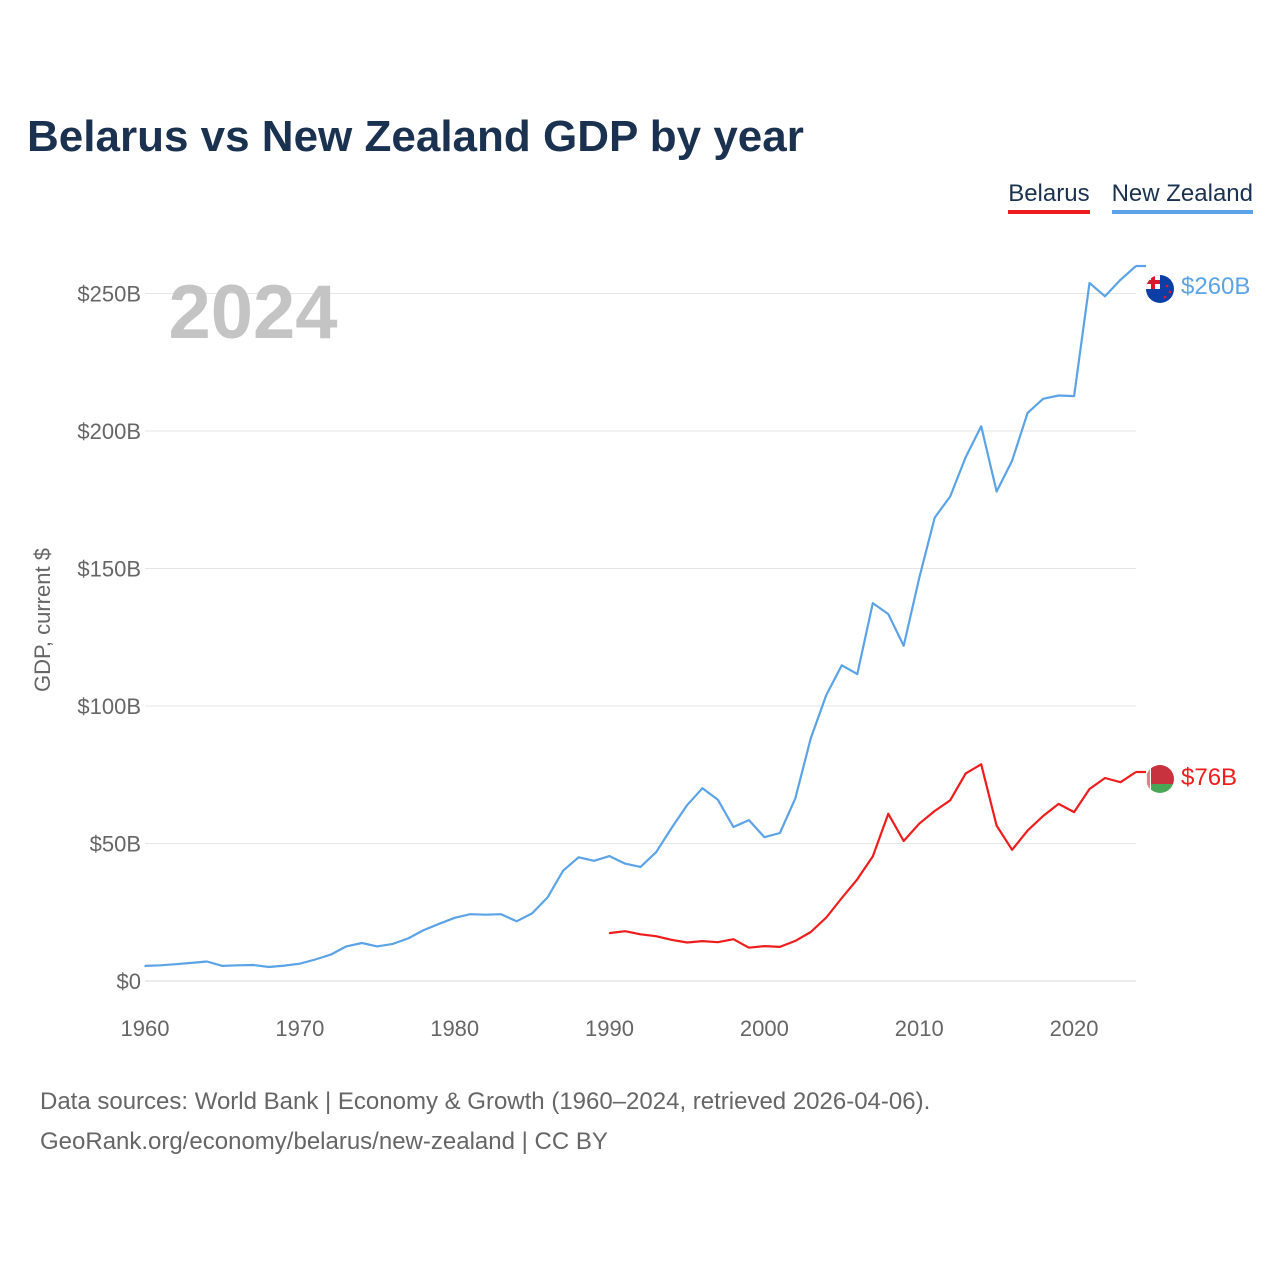  Describe the element at coordinates (671, 828) in the screenshot. I see `new-zealand-point-1994` at that location.